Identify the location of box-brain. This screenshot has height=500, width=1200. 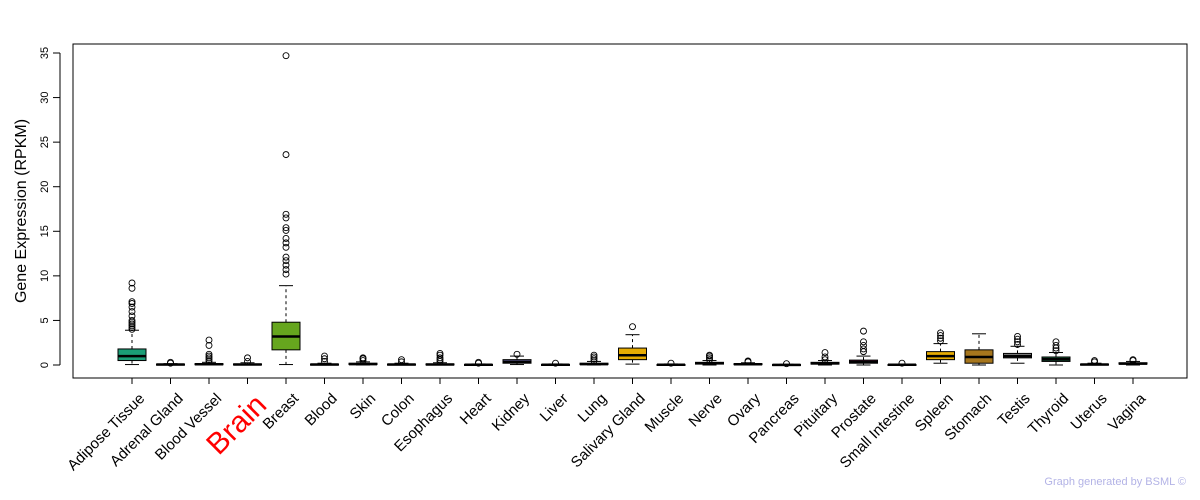
(247, 360).